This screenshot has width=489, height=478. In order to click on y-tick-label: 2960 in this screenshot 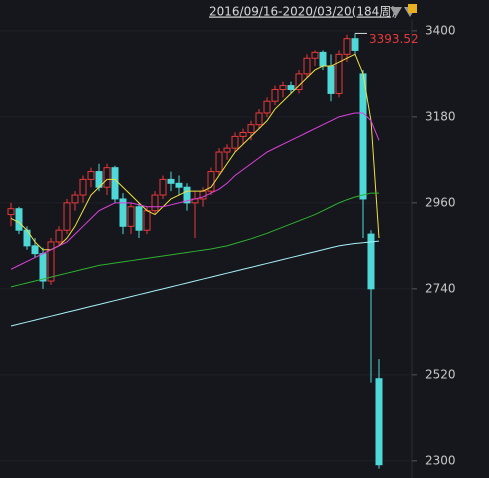, I will do `click(440, 202)`.